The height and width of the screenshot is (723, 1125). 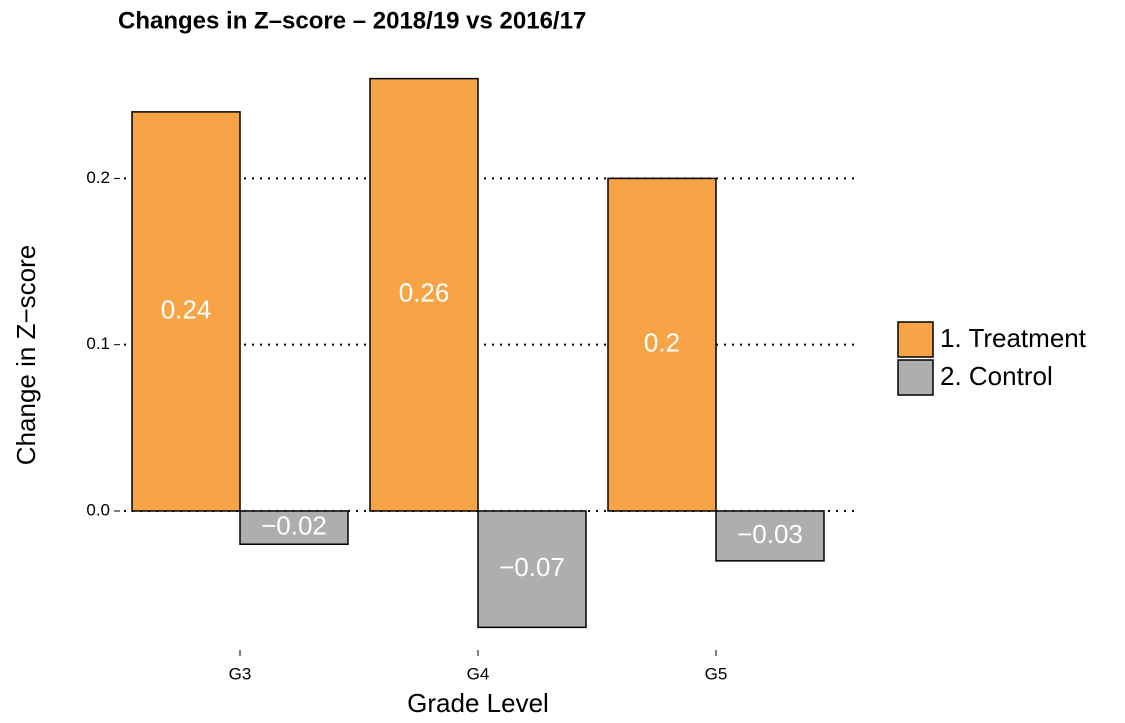 What do you see at coordinates (478, 703) in the screenshot?
I see `x-axis-label: Grade Level` at bounding box center [478, 703].